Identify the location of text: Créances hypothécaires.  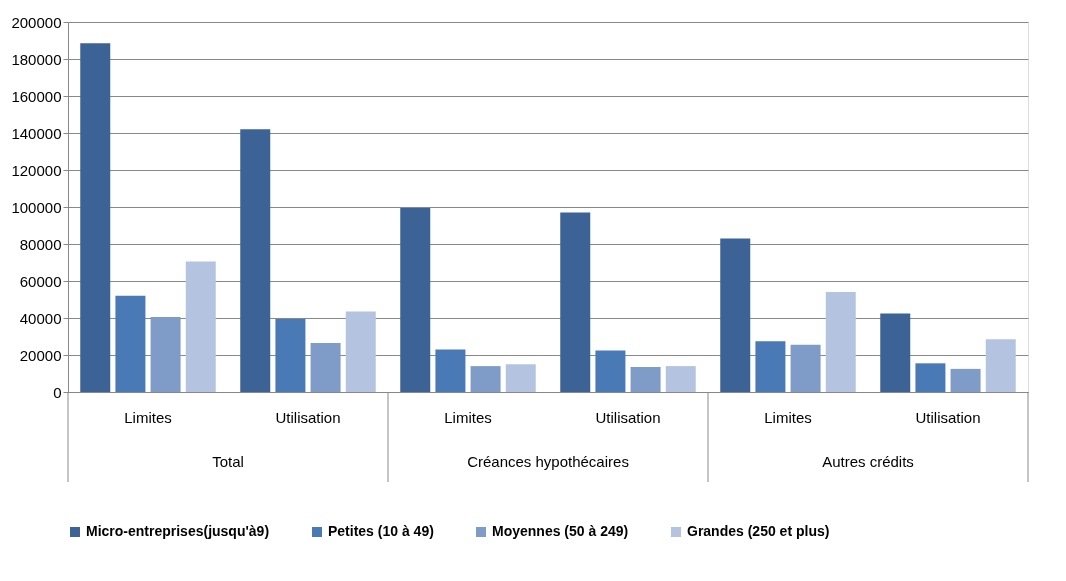
(548, 461).